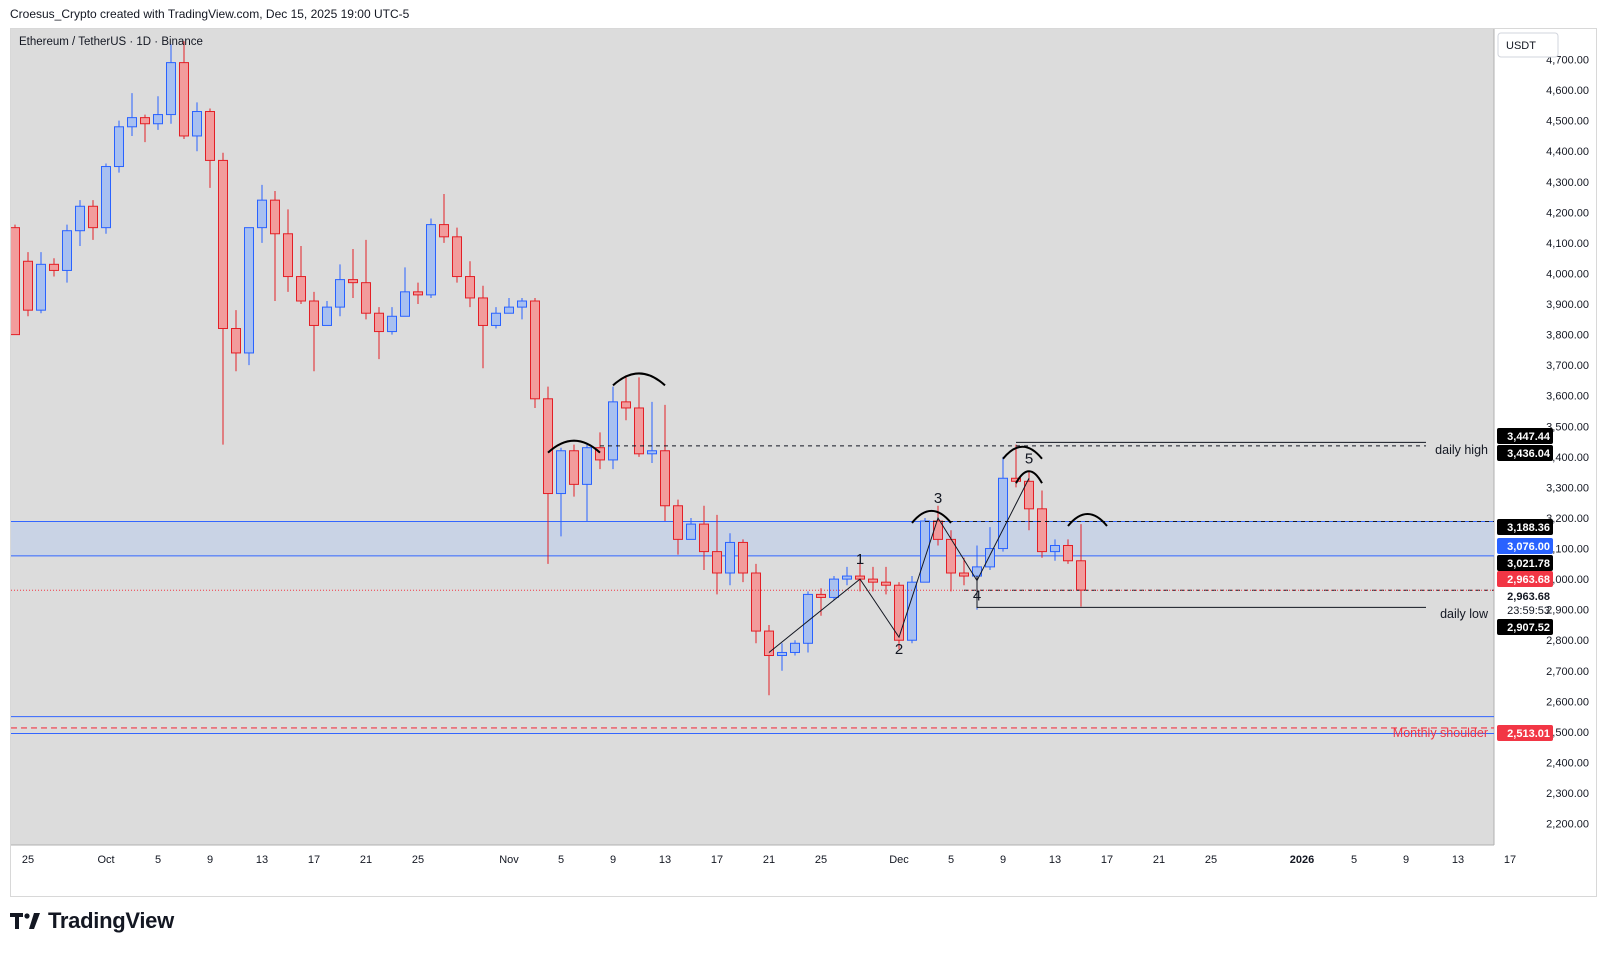  Describe the element at coordinates (1087, 520) in the screenshot. I see `top-arc` at that location.